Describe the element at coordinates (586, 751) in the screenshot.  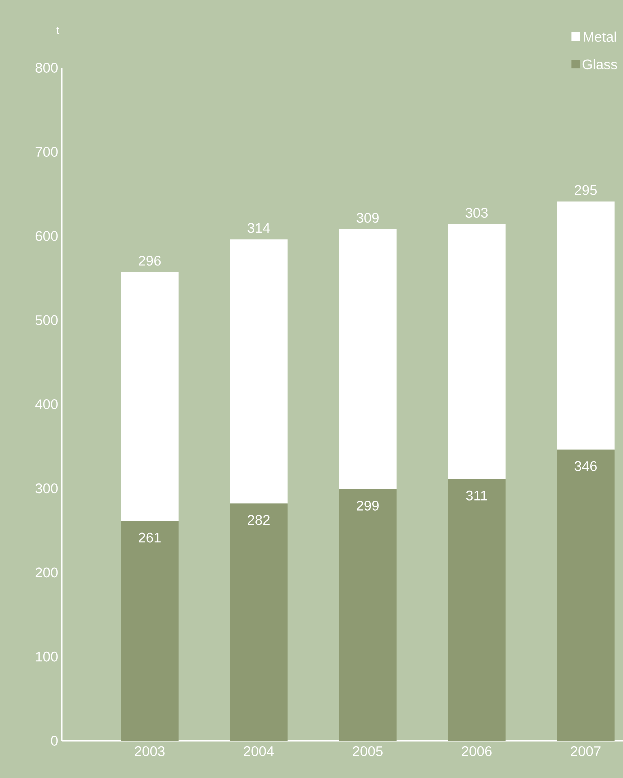
I see `x-tick-label: 2007` at that location.